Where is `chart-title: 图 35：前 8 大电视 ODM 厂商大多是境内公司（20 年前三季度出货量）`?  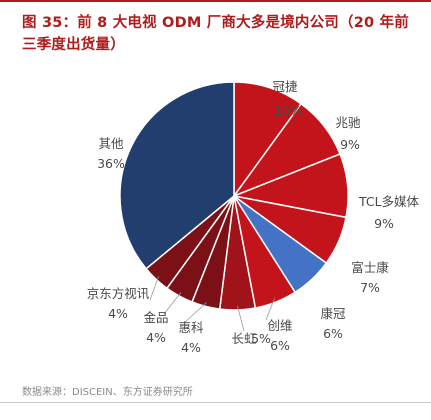
chart-title: 图 35：前 8 大电视 ODM 厂商大多是境内公司（20 年前三季度出货量） is located at coordinates (215, 34).